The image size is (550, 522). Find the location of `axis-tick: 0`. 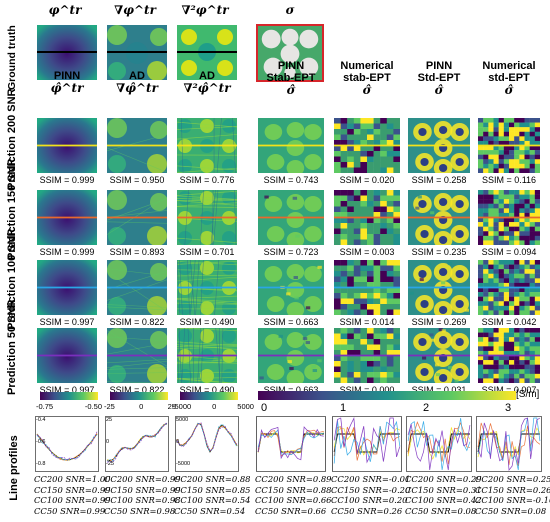

axis-tick: 0 is located at coordinates (108, 442).